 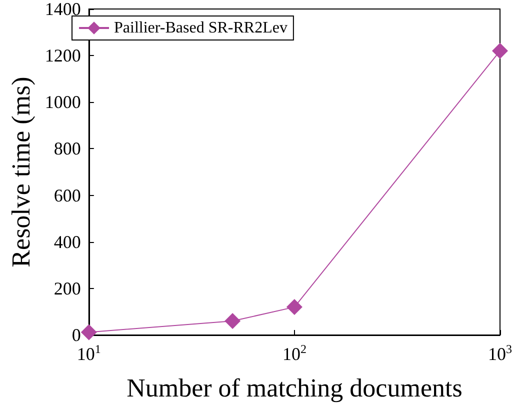 I want to click on y-tick-label: 400, so click(x=67, y=242).